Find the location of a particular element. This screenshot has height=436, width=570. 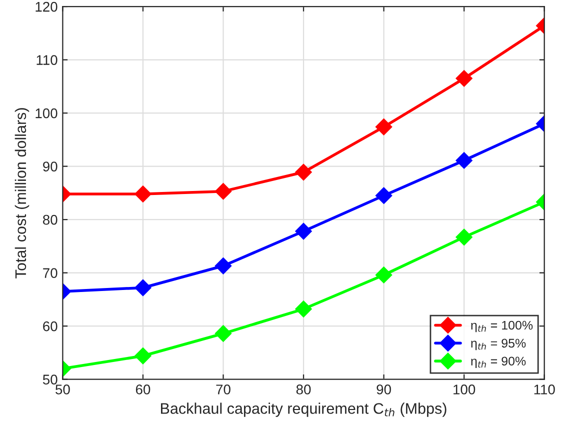

y-tick-label: 120 is located at coordinates (47, 7).